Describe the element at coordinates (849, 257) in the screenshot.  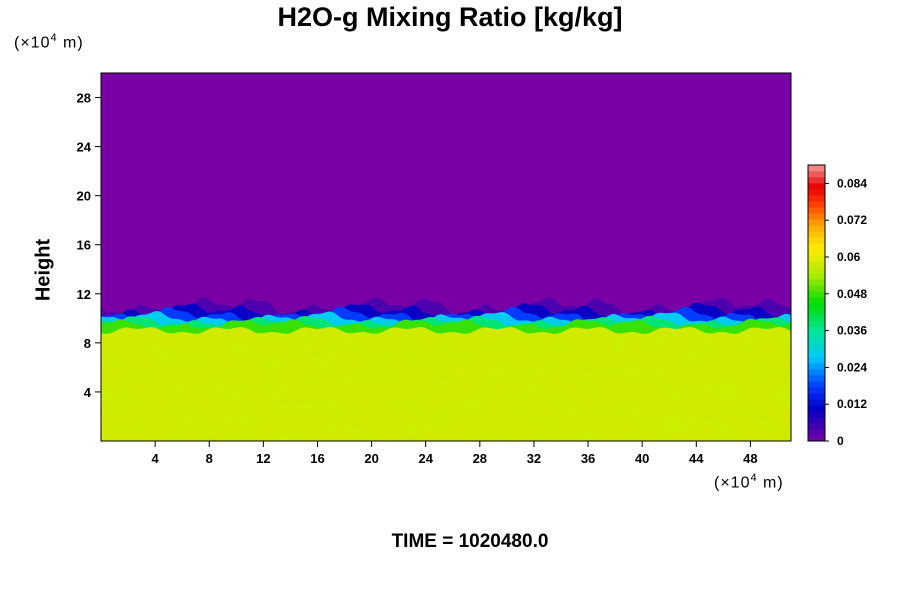
I see `colorbar-tick-label: 0.06` at that location.